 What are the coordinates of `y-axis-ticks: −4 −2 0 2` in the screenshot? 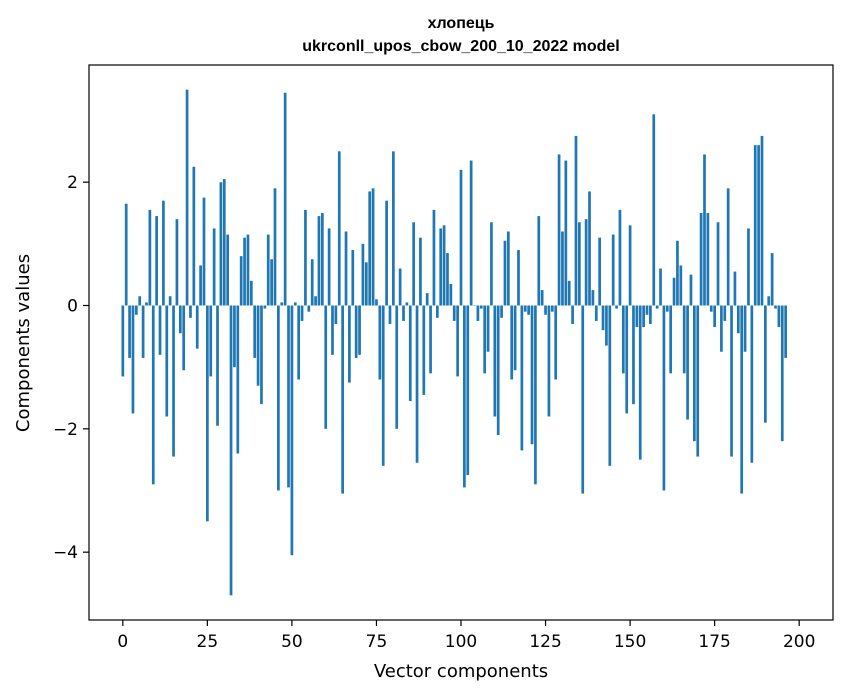 It's located at (71, 368).